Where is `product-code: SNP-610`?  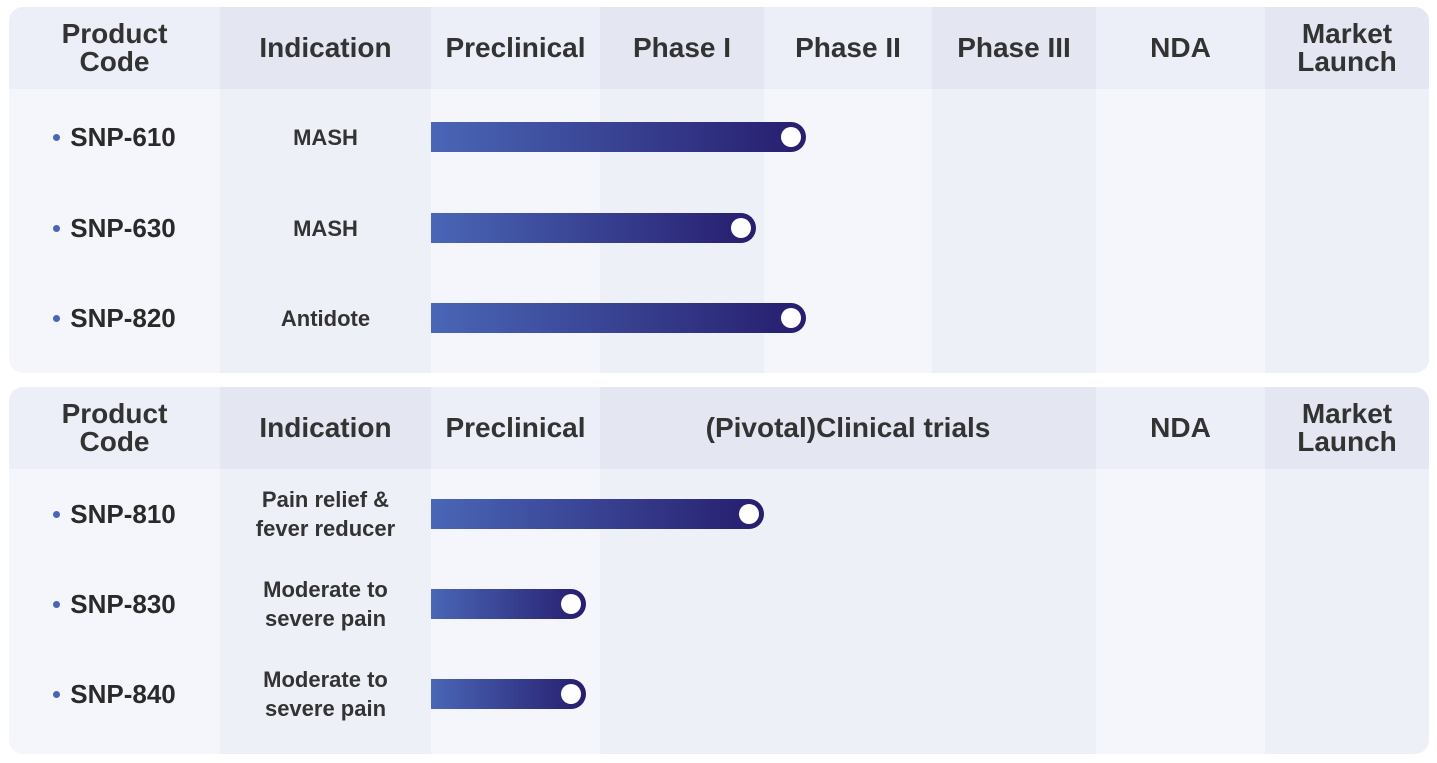 product-code: SNP-610 is located at coordinates (114, 137).